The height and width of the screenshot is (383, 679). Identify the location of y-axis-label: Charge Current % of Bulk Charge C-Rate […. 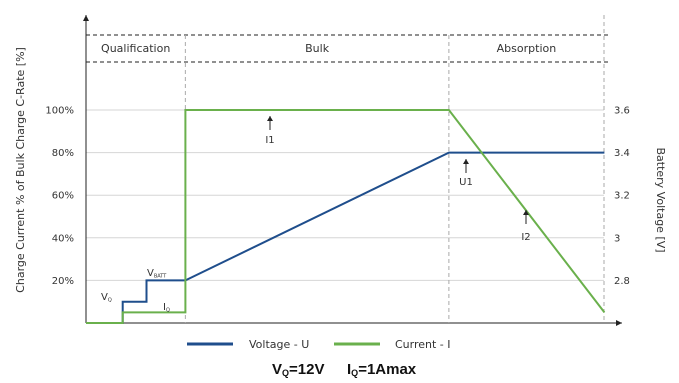
(20, 170).